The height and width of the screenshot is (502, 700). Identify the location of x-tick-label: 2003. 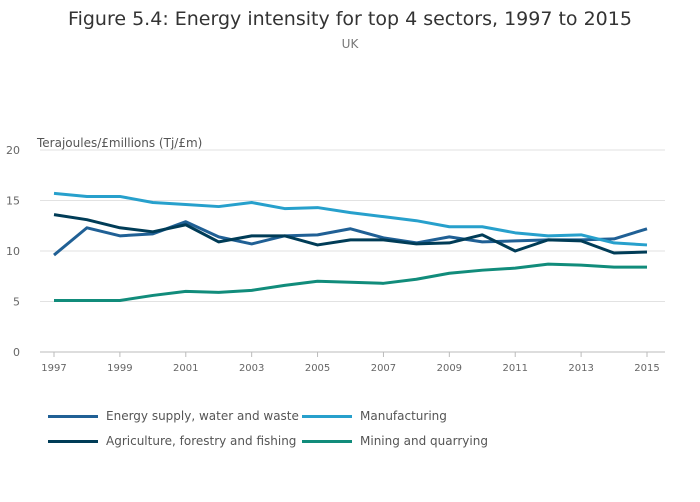
(251, 368).